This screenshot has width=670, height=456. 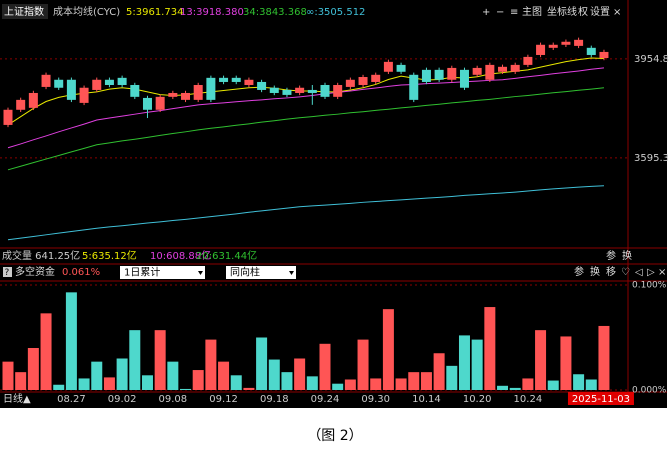 What do you see at coordinates (291, 273) in the screenshot?
I see `dropdown-arrow` at bounding box center [291, 273].